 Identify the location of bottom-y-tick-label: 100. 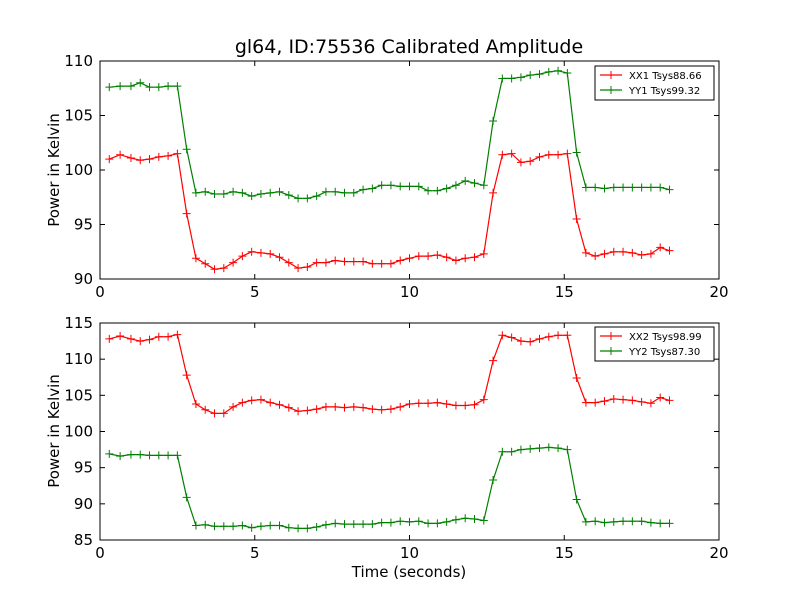
(78, 432).